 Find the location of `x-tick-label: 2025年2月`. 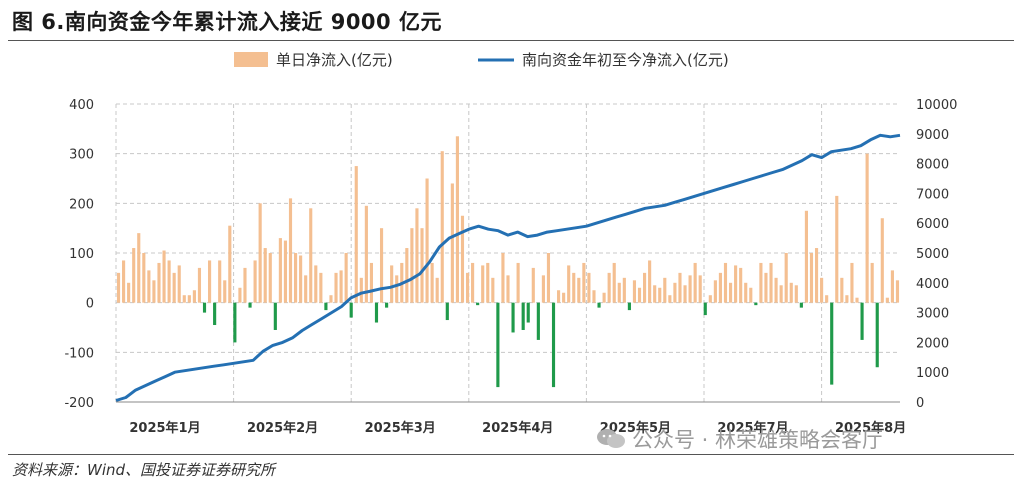

x-tick-label: 2025年2月 is located at coordinates (282, 428).